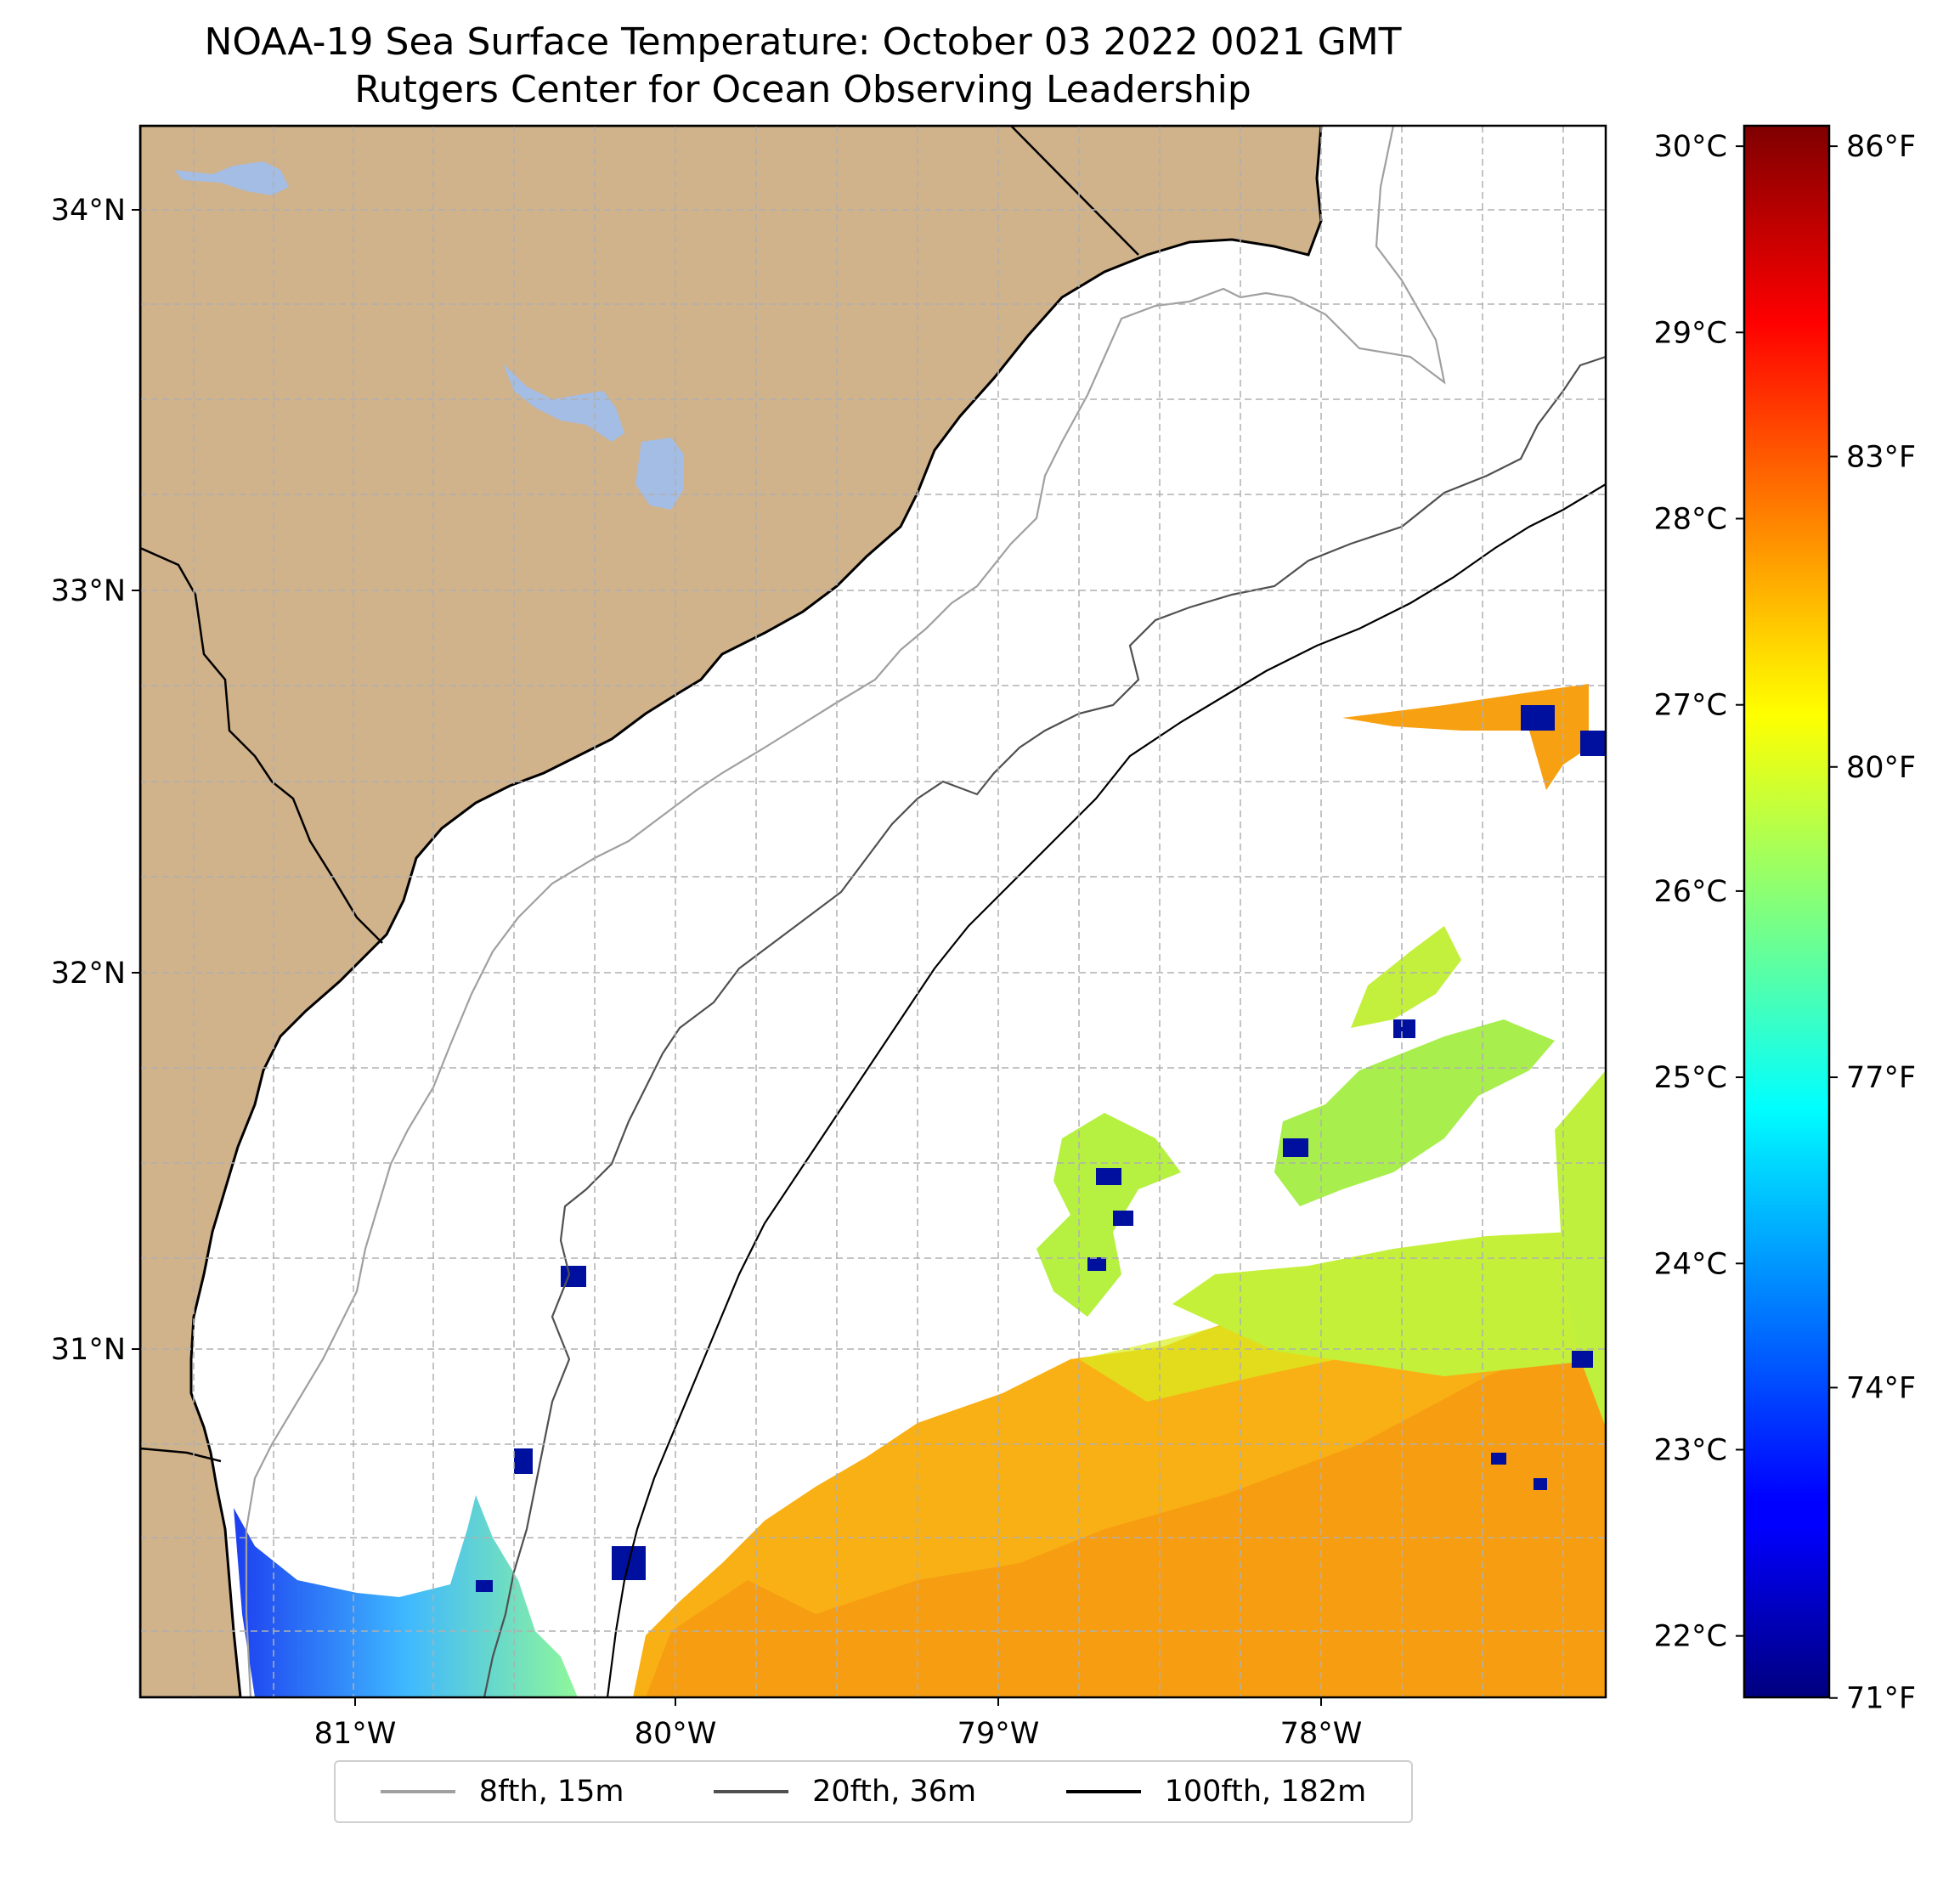 Image resolution: width=1960 pixels, height=1880 pixels. Describe the element at coordinates (89, 1350) in the screenshot. I see `lat-label-31: 31°N` at that location.